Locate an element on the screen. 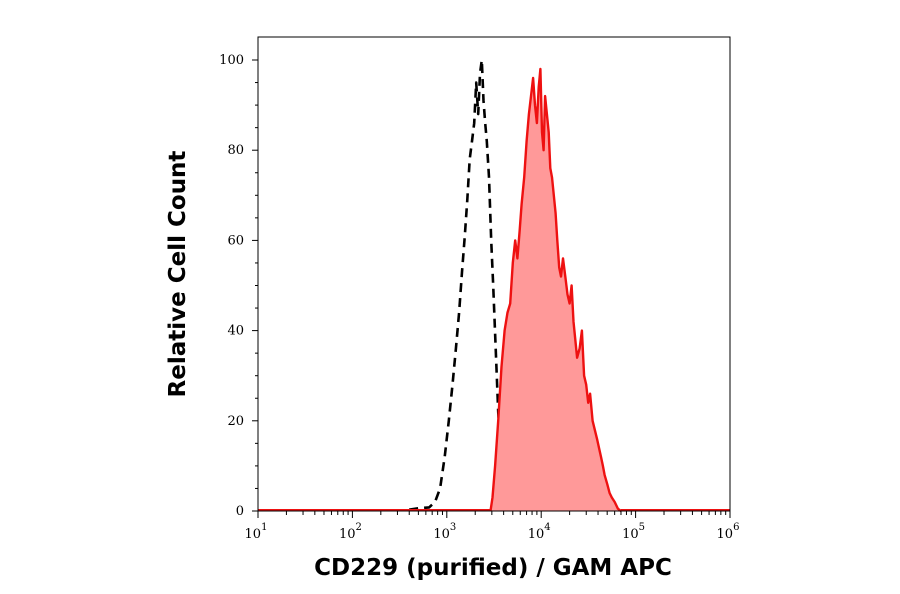 This screenshot has width=900, height=594. series-line is located at coordinates (555, 289).